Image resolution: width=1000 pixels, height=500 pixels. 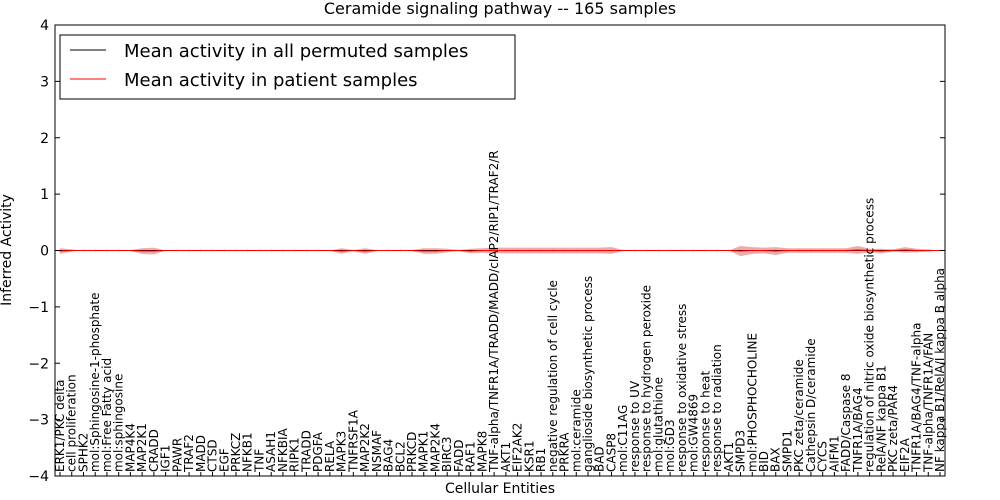 What do you see at coordinates (130, 447) in the screenshot?
I see `x-tick-label: MAP4K4` at bounding box center [130, 447].